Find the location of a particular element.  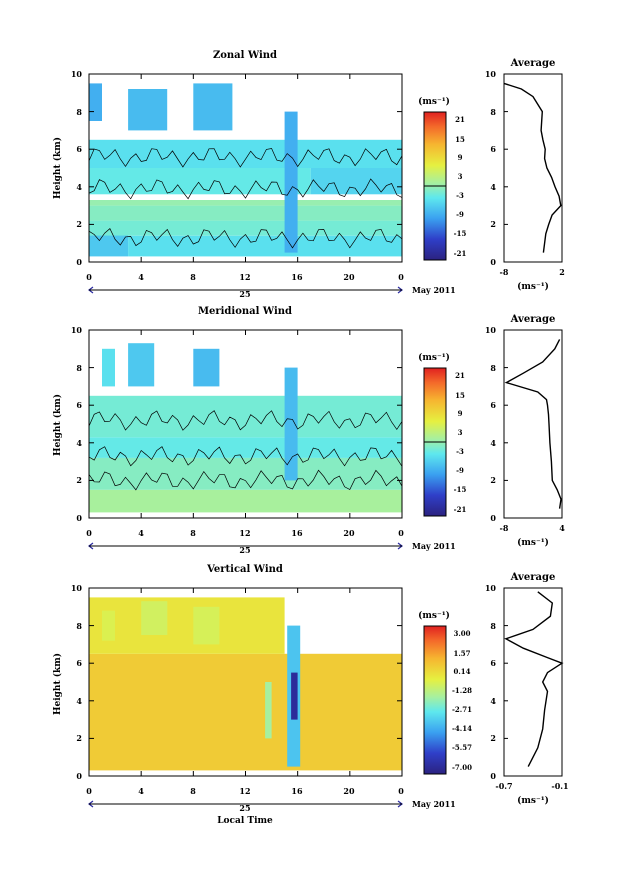

avg-x-tick: -0.7 is located at coordinates (503, 786).